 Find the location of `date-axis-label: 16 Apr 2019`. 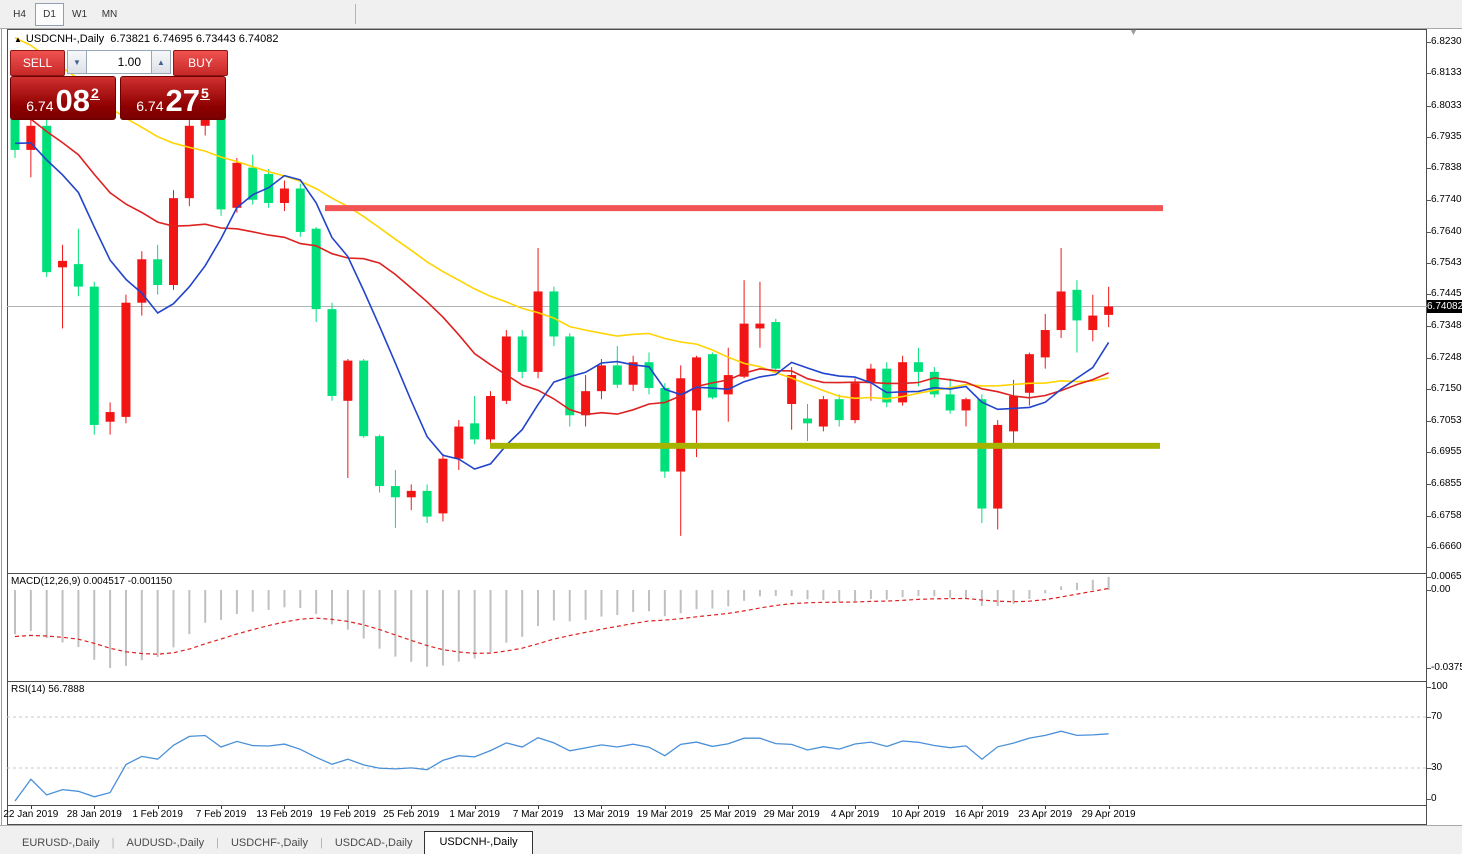

date-axis-label: 16 Apr 2019 is located at coordinates (981, 814).